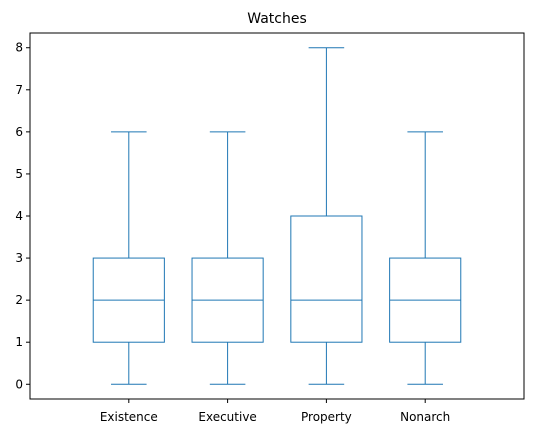 The width and height of the screenshot is (534, 435). What do you see at coordinates (425, 417) in the screenshot?
I see `x-tick-label: Nonarch` at bounding box center [425, 417].